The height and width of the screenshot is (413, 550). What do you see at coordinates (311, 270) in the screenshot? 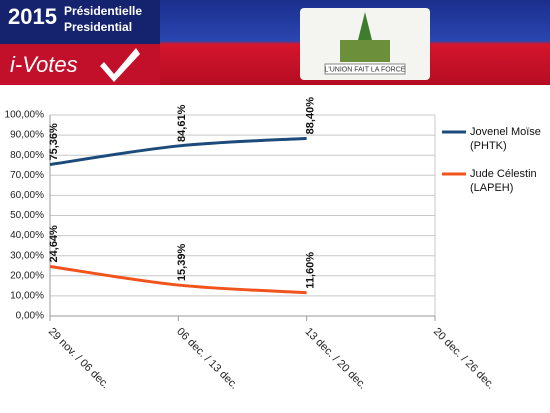
I see `data-label: 11,60%` at bounding box center [311, 270].